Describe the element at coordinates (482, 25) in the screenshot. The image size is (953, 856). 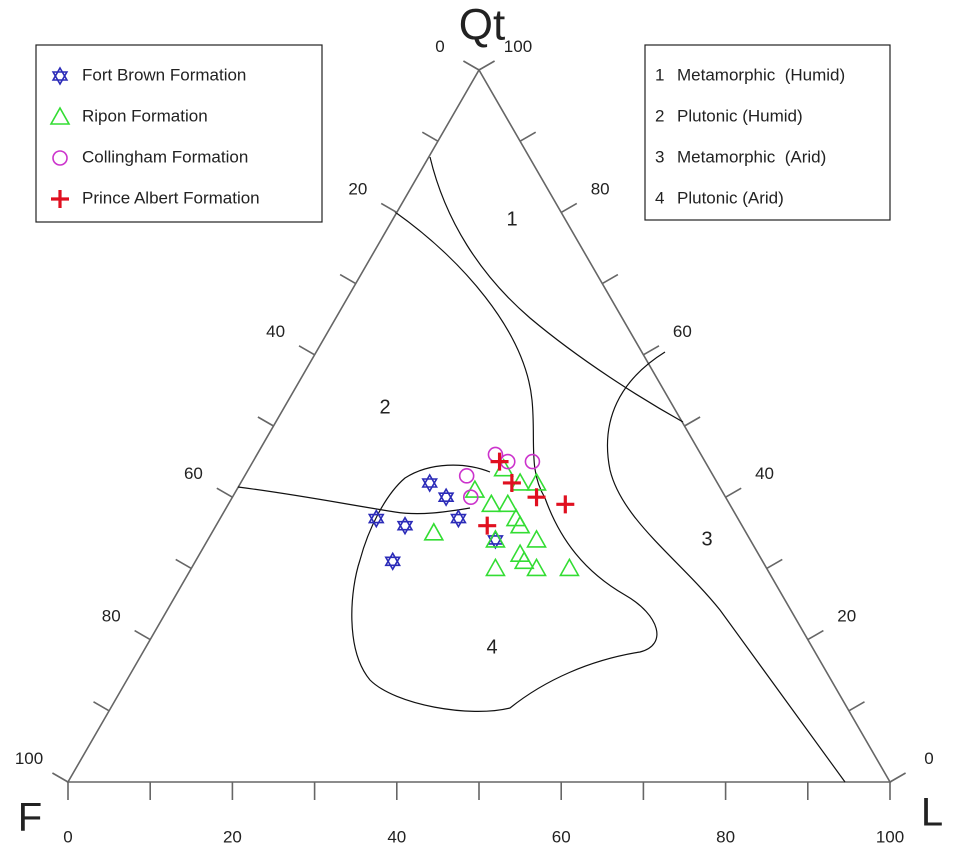
I see `apex-label: Qt` at that location.